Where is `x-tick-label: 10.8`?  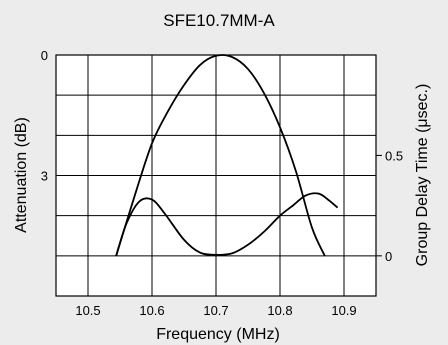
x-tick-label: 10.8 is located at coordinates (279, 310).